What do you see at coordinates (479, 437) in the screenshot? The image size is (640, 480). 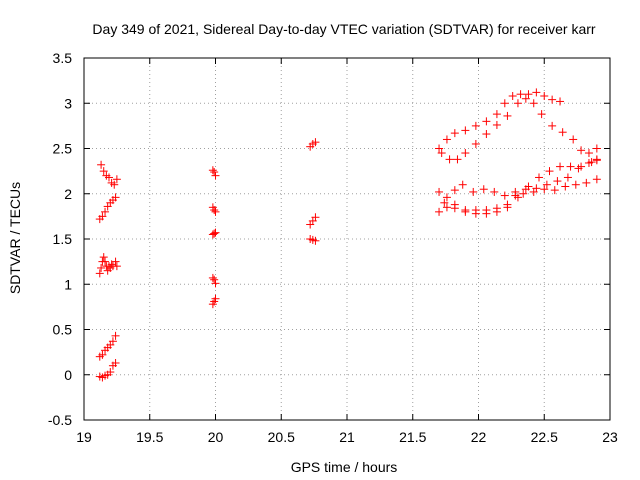 I see `x-tick-label: 22` at bounding box center [479, 437].